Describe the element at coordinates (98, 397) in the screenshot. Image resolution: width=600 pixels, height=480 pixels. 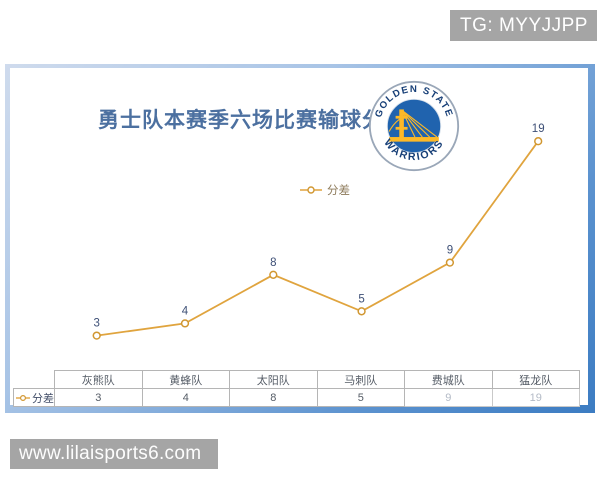
I see `table-value-cell: 3` at that location.